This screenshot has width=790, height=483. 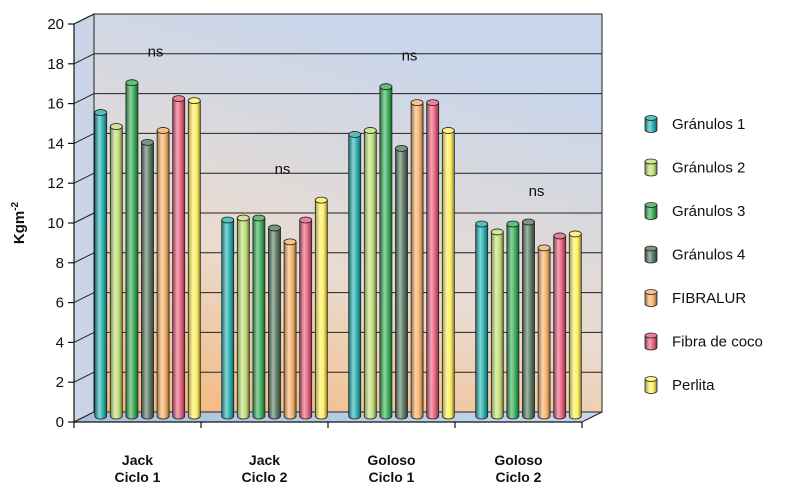 I want to click on legend-item: Gránulos 3, so click(x=694, y=211).